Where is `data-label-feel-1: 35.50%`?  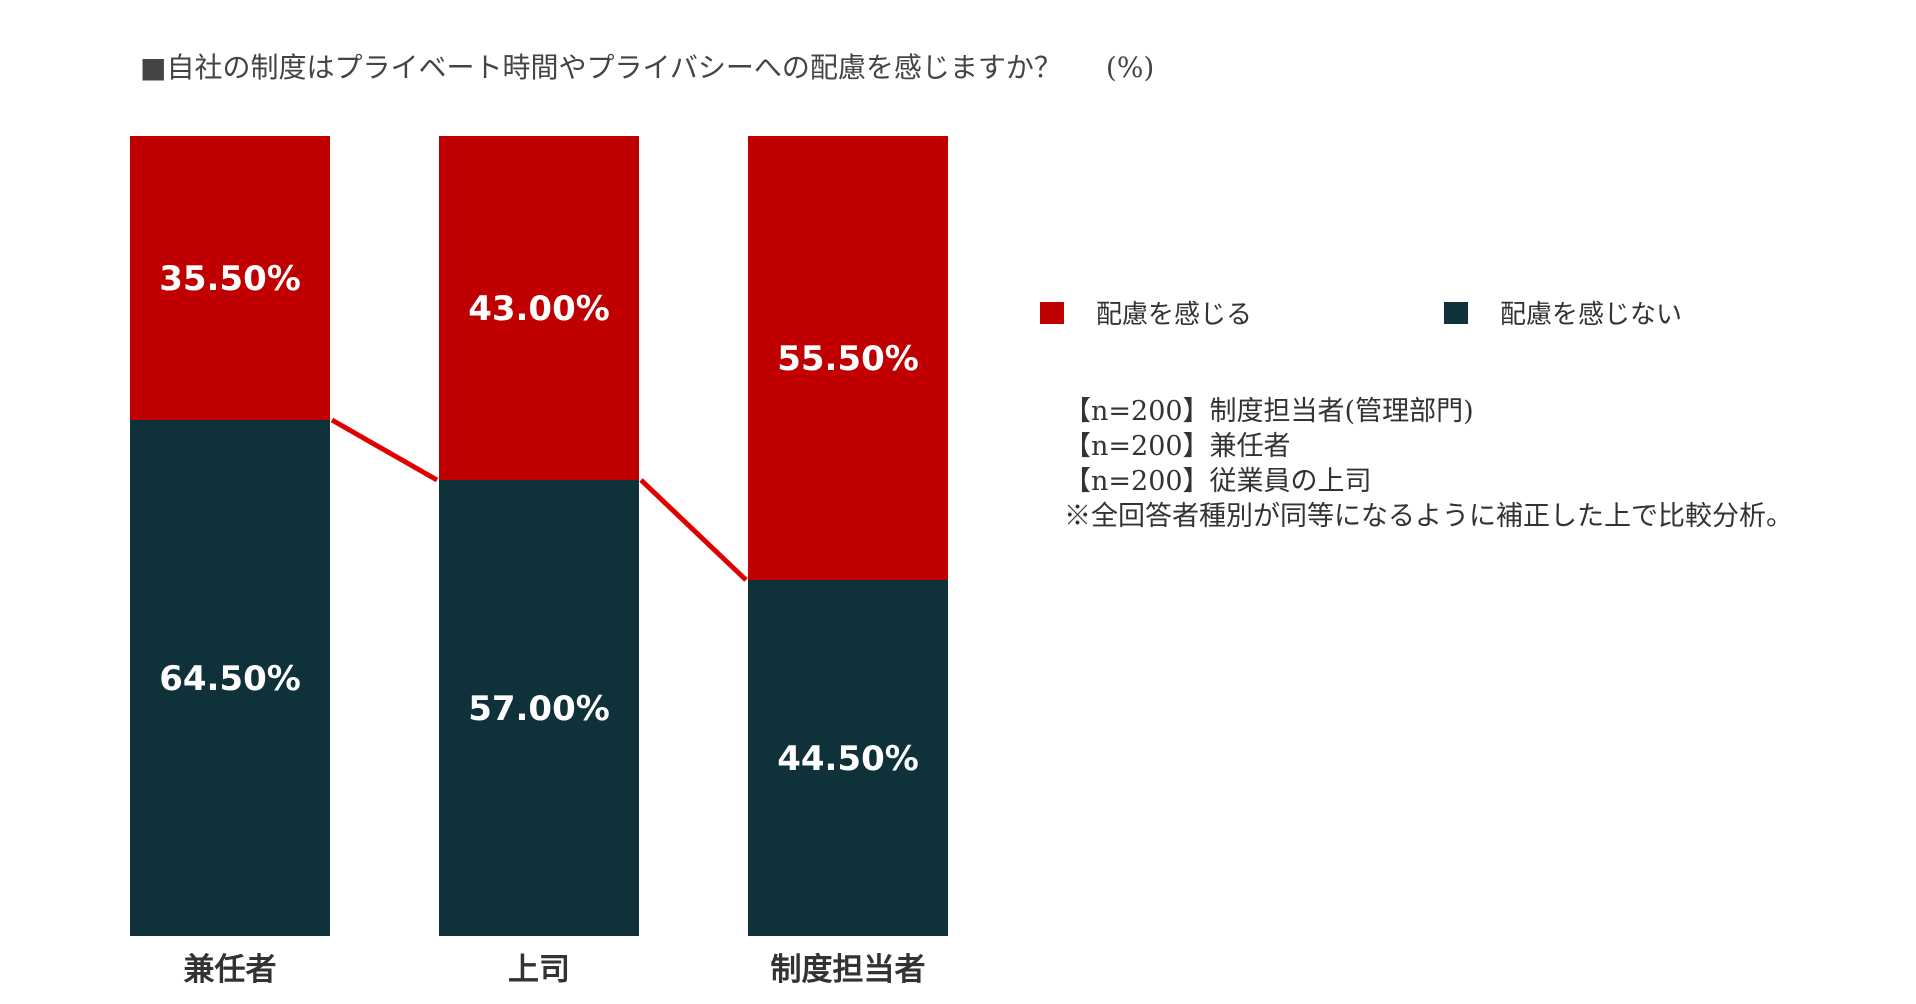 data-label-feel-1: 35.50% is located at coordinates (230, 279).